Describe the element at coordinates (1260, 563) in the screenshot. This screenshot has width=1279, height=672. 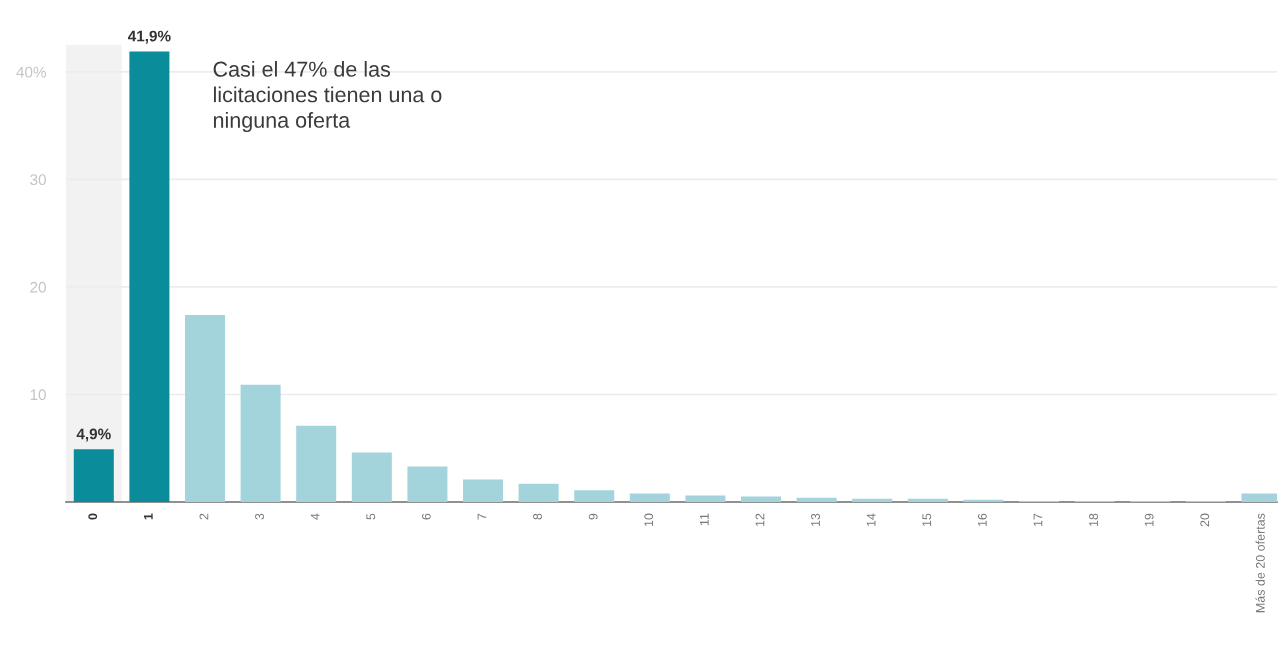
I see `x-tick-label: Más de 20 ofertas` at that location.